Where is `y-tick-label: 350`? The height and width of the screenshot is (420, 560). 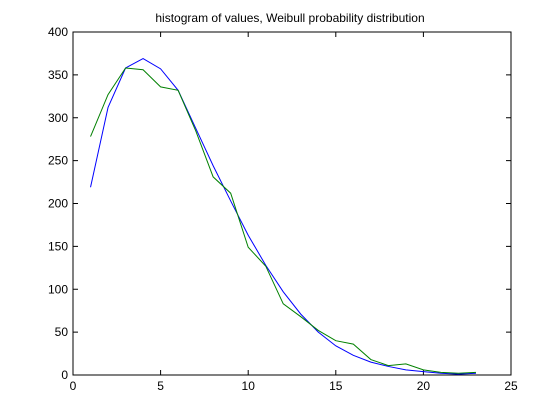 y-tick-label: 350 is located at coordinates (58, 75).